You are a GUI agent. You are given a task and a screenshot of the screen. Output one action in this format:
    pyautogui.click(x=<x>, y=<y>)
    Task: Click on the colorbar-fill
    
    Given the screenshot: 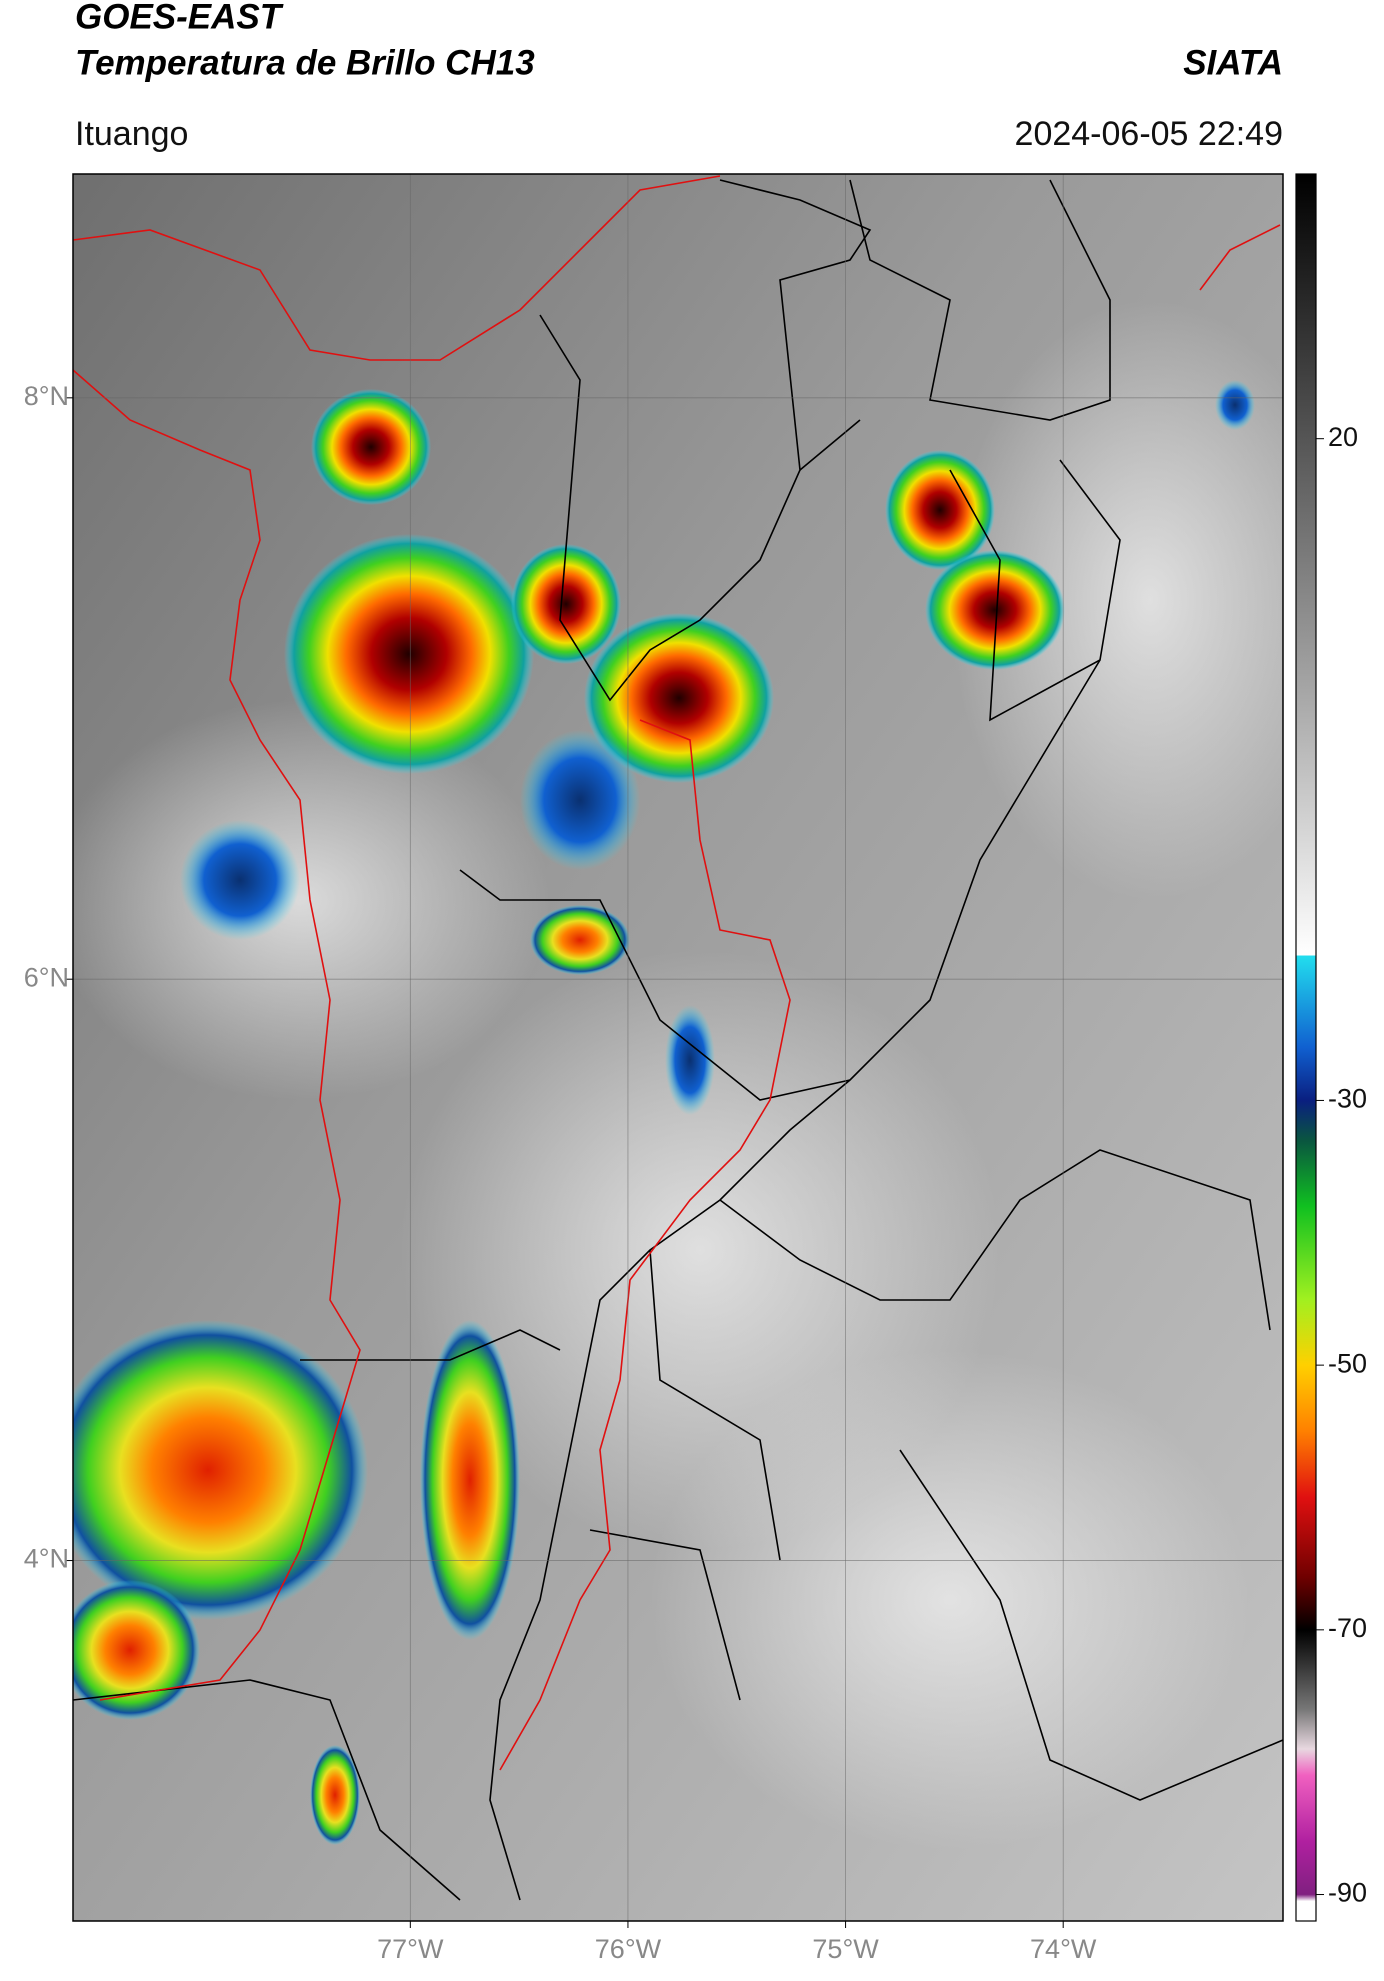 What is the action you would take?
    pyautogui.click(x=1306, y=1047)
    